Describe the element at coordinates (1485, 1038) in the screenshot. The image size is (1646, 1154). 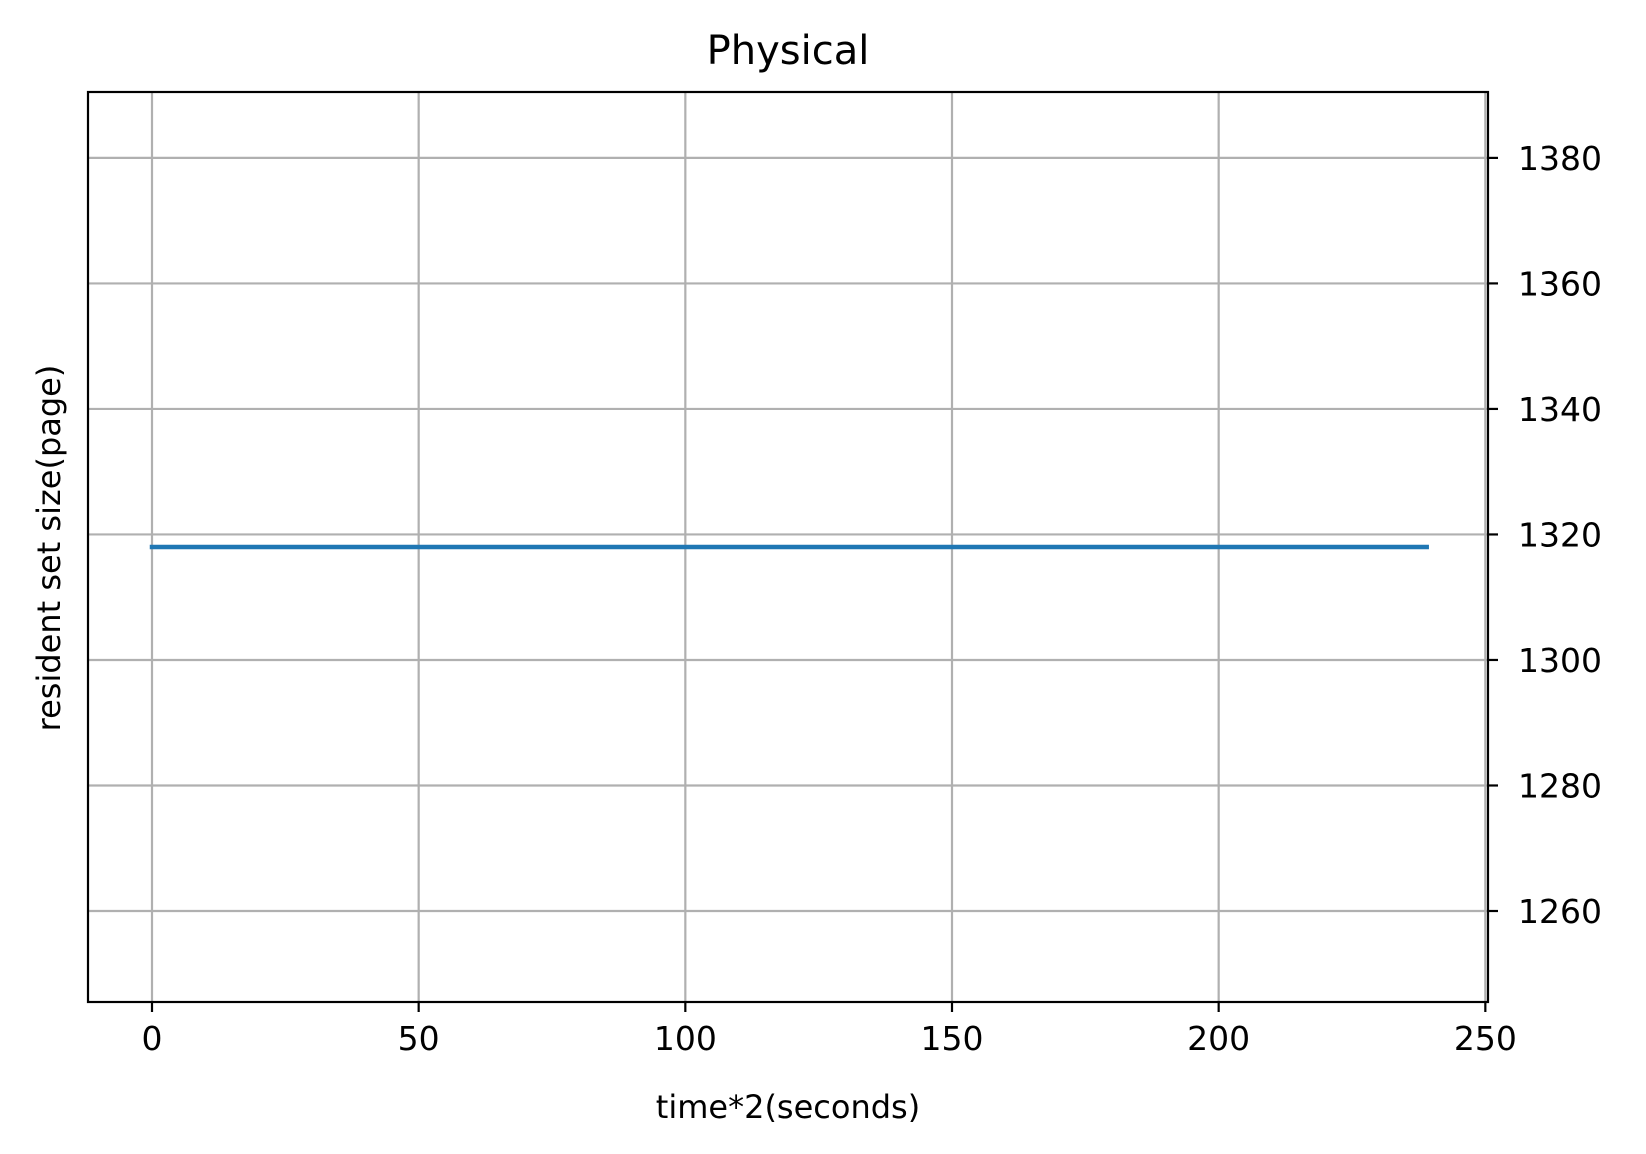
I see `x-tick-label: 250` at that location.